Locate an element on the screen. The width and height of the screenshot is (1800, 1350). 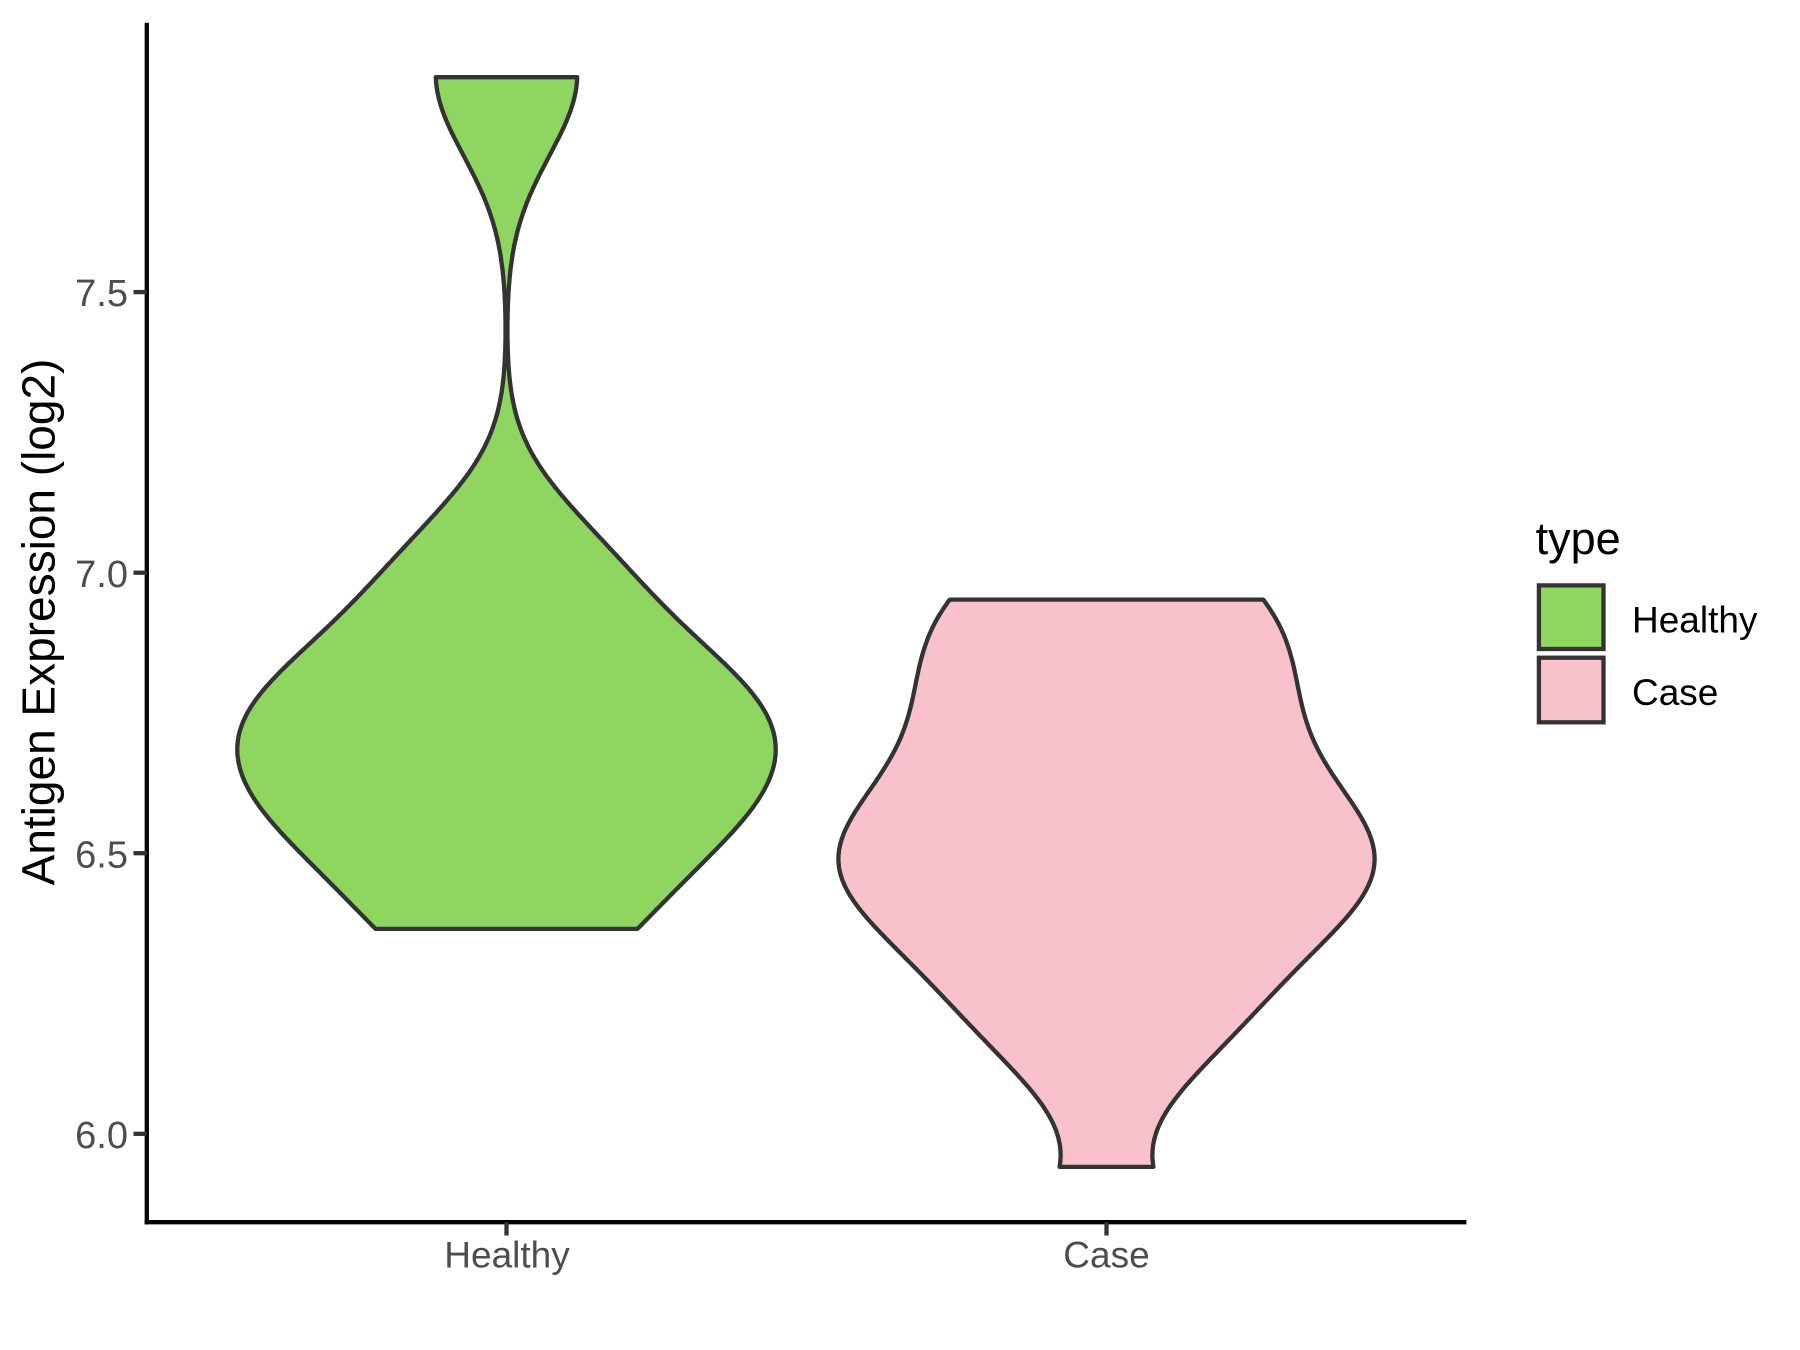
svg-text: 7.5 is located at coordinates (101, 294).